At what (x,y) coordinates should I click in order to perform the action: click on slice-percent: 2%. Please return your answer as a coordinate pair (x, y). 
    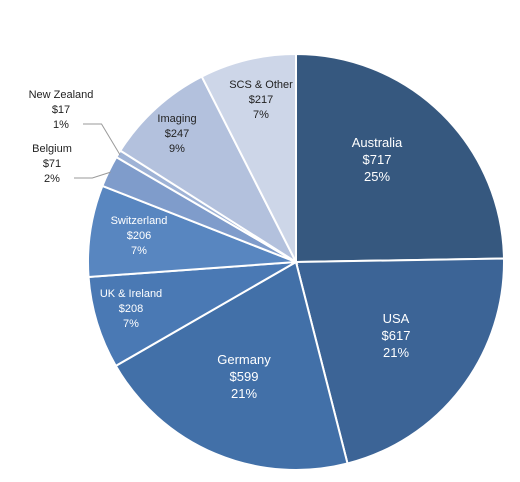
    Looking at the image, I should click on (52, 179).